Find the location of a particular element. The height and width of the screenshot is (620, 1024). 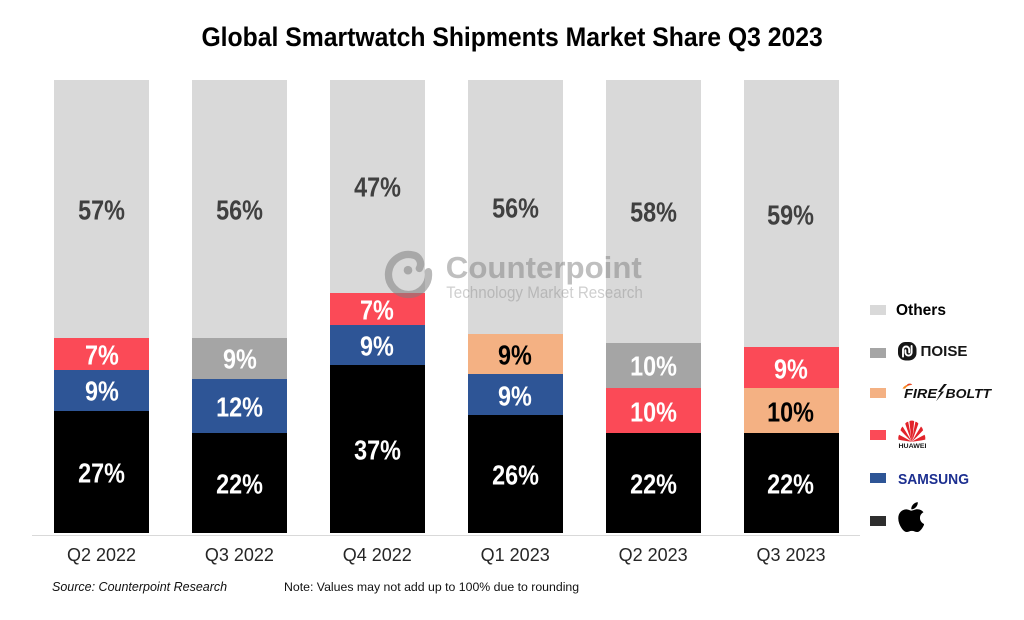

svg-text: FIRE is located at coordinates (920, 393).